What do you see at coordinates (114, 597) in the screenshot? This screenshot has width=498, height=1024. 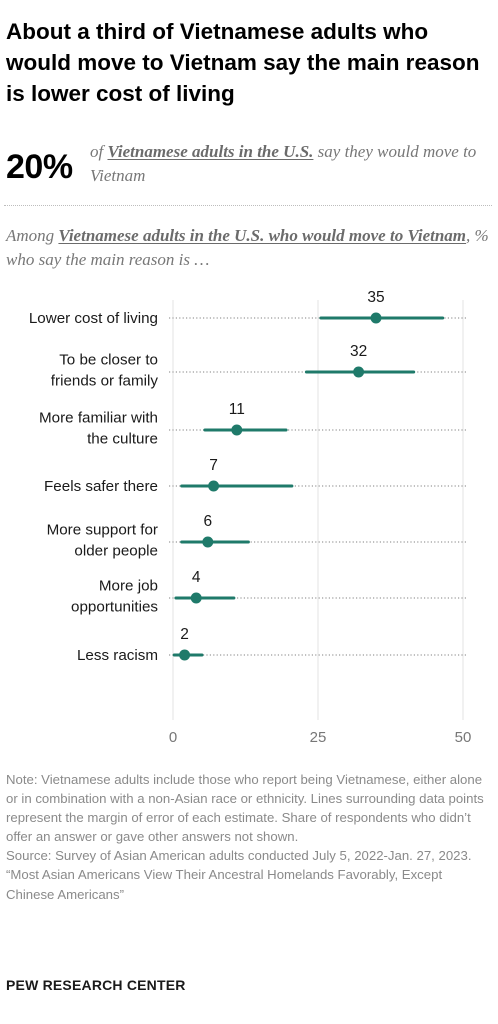 I see `category-label: More job opportunities` at bounding box center [114, 597].